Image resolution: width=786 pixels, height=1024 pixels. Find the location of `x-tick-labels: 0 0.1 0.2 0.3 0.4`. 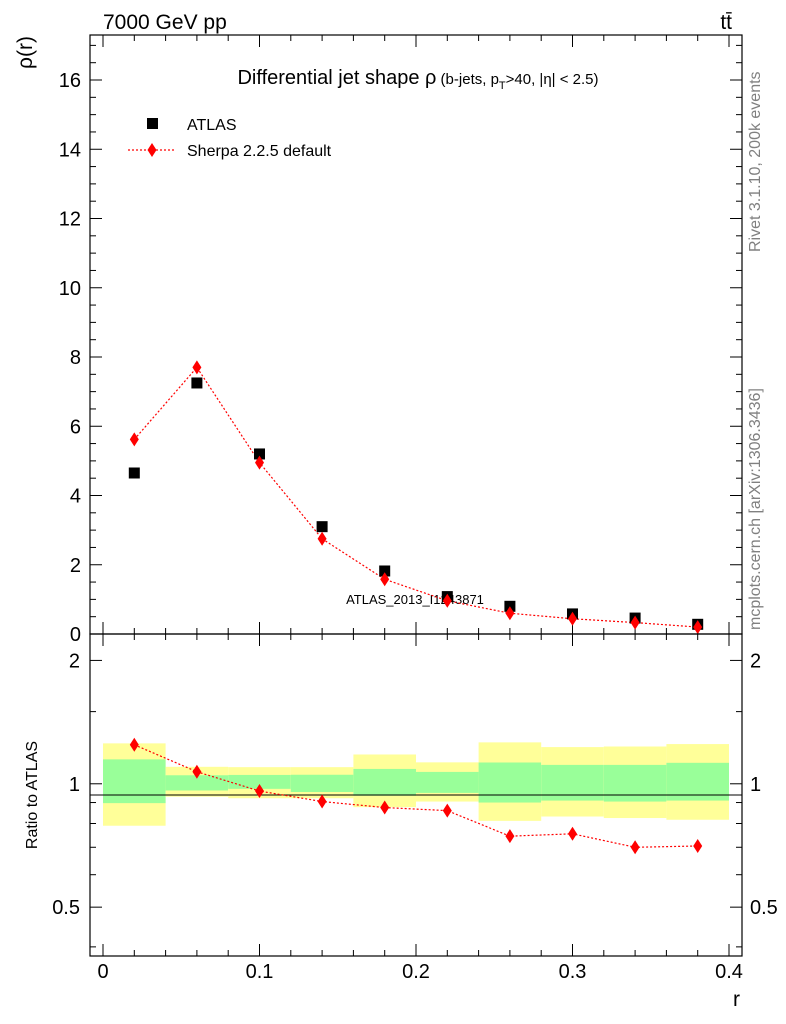

x-tick-labels: 0 0.1 0.2 0.3 0.4 is located at coordinates (419, 972).